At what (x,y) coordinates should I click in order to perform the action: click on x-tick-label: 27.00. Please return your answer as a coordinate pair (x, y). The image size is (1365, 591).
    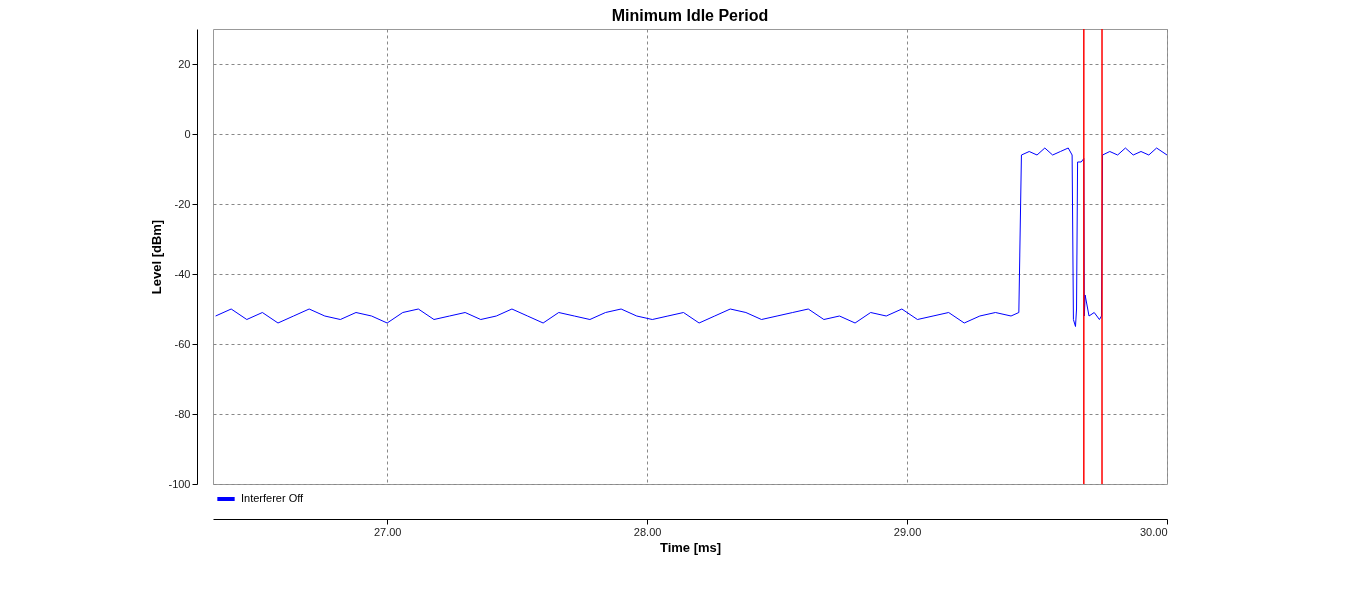
    Looking at the image, I should click on (387, 531).